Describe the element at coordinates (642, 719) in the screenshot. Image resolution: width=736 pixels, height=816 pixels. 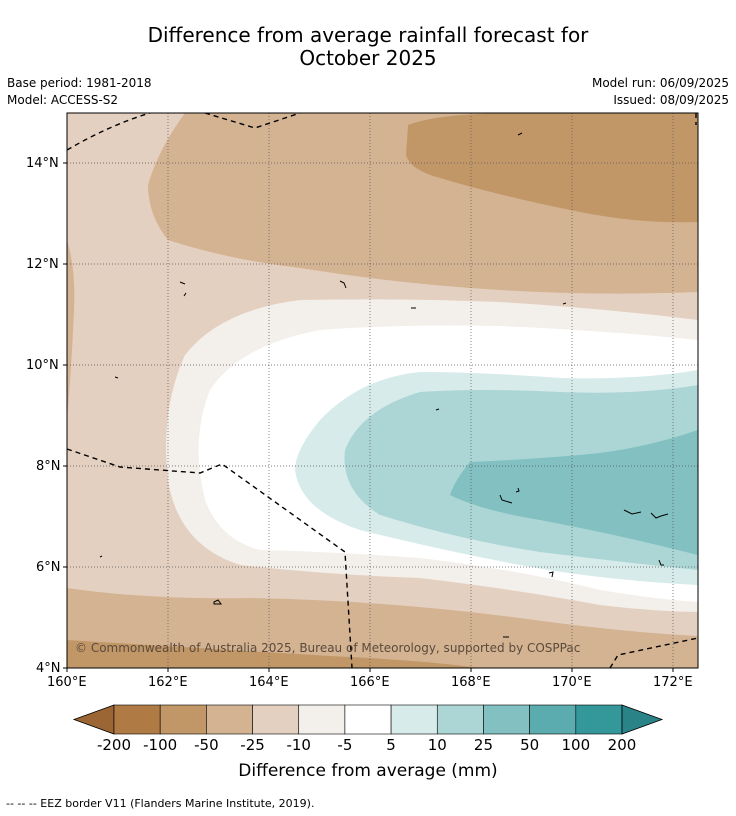
I see `colorbar-arrow-right` at that location.